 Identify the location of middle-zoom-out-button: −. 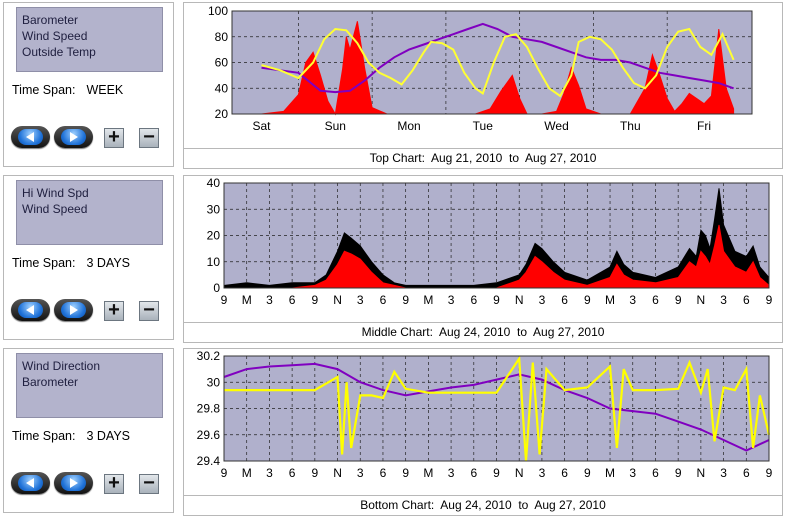
(149, 310).